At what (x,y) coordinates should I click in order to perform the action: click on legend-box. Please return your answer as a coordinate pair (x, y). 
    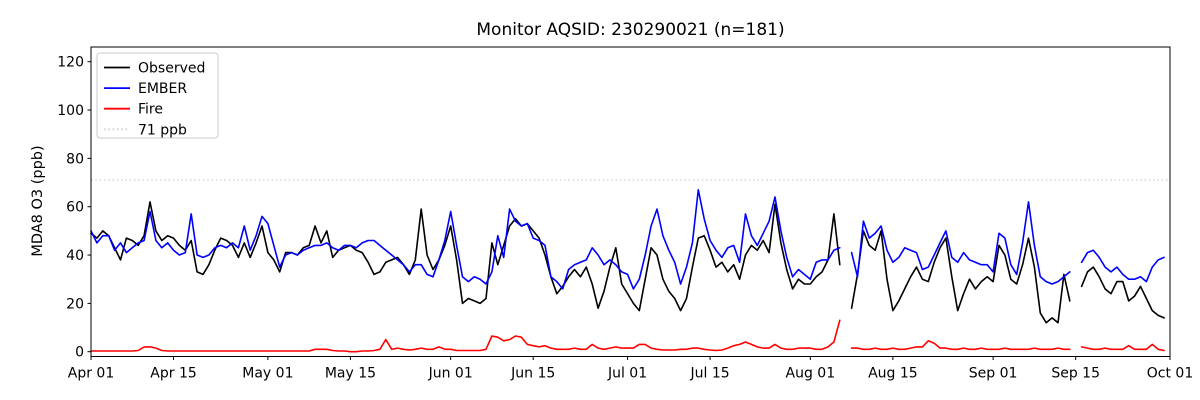
    Looking at the image, I should click on (157, 95).